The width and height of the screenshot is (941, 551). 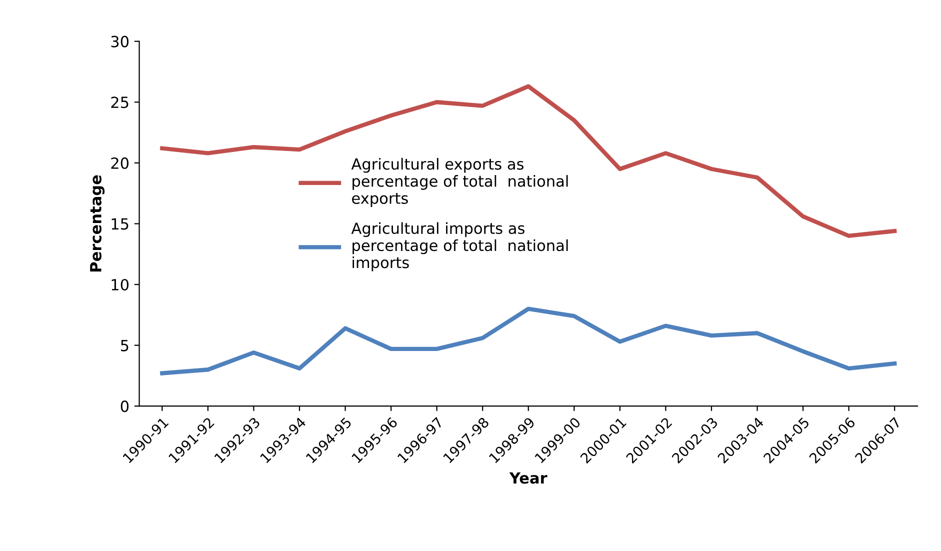 I want to click on y-tick-label: 20, so click(x=120, y=163).